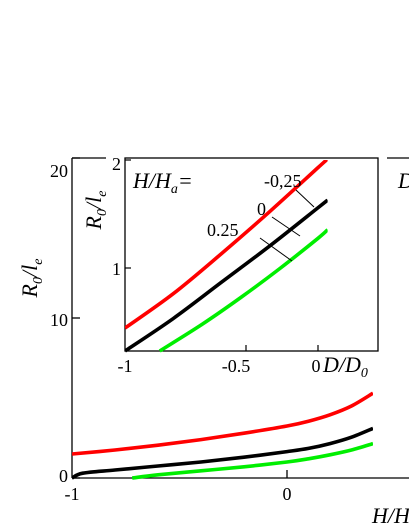  I want to click on main-y-title-sub1: 0, so click(38, 280).